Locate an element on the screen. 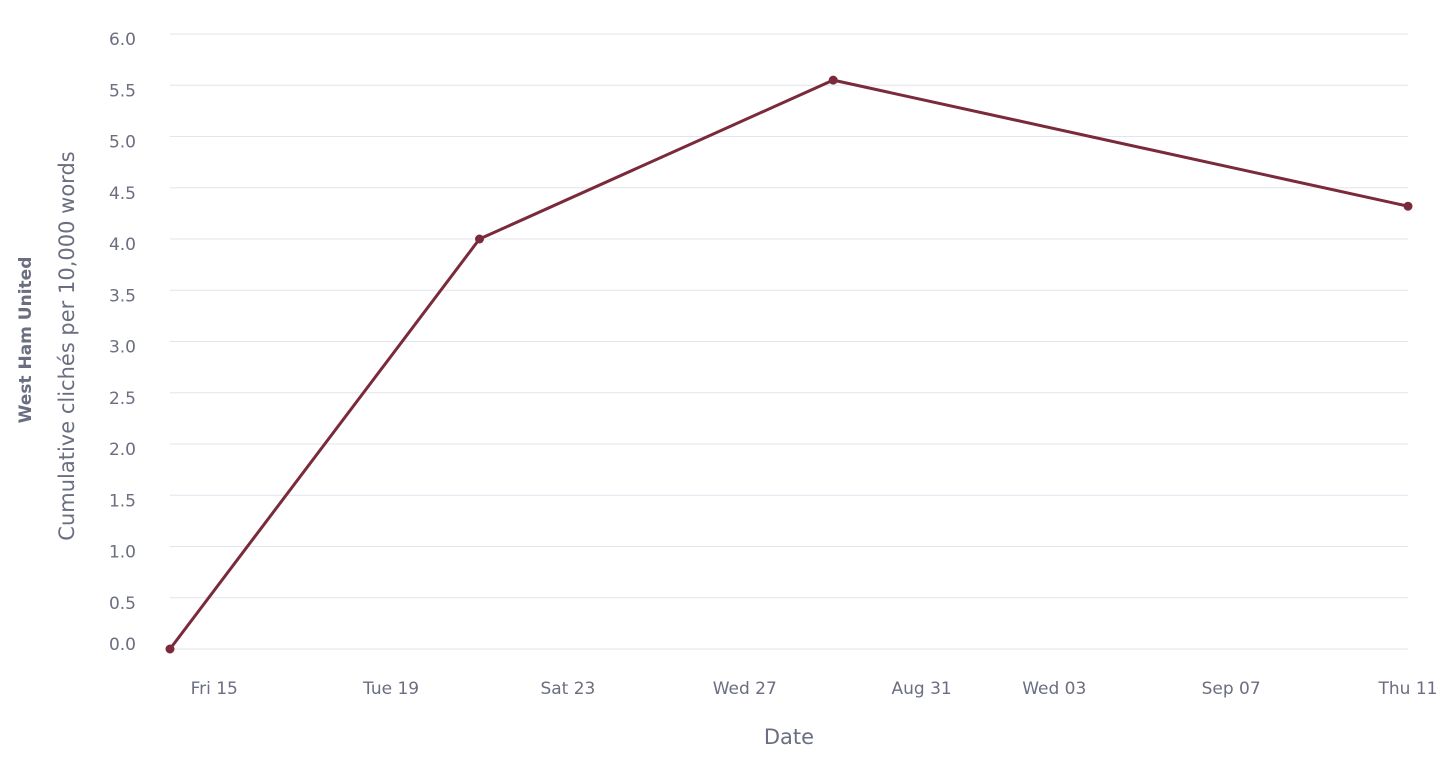 The image size is (1456, 767). x-axis-title: Date is located at coordinates (789, 737).